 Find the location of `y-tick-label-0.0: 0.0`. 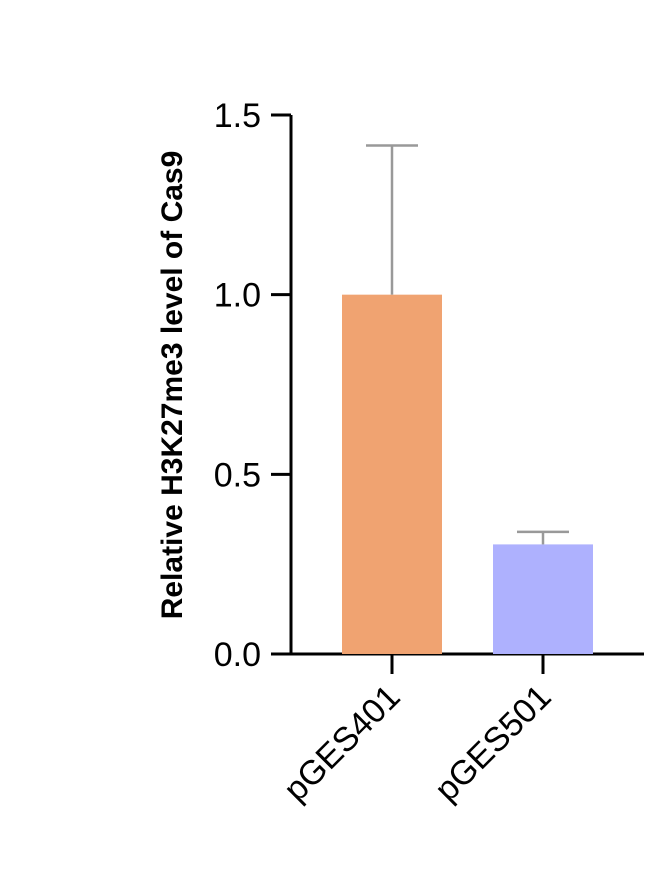

y-tick-label-0.0: 0.0 is located at coordinates (237, 655).